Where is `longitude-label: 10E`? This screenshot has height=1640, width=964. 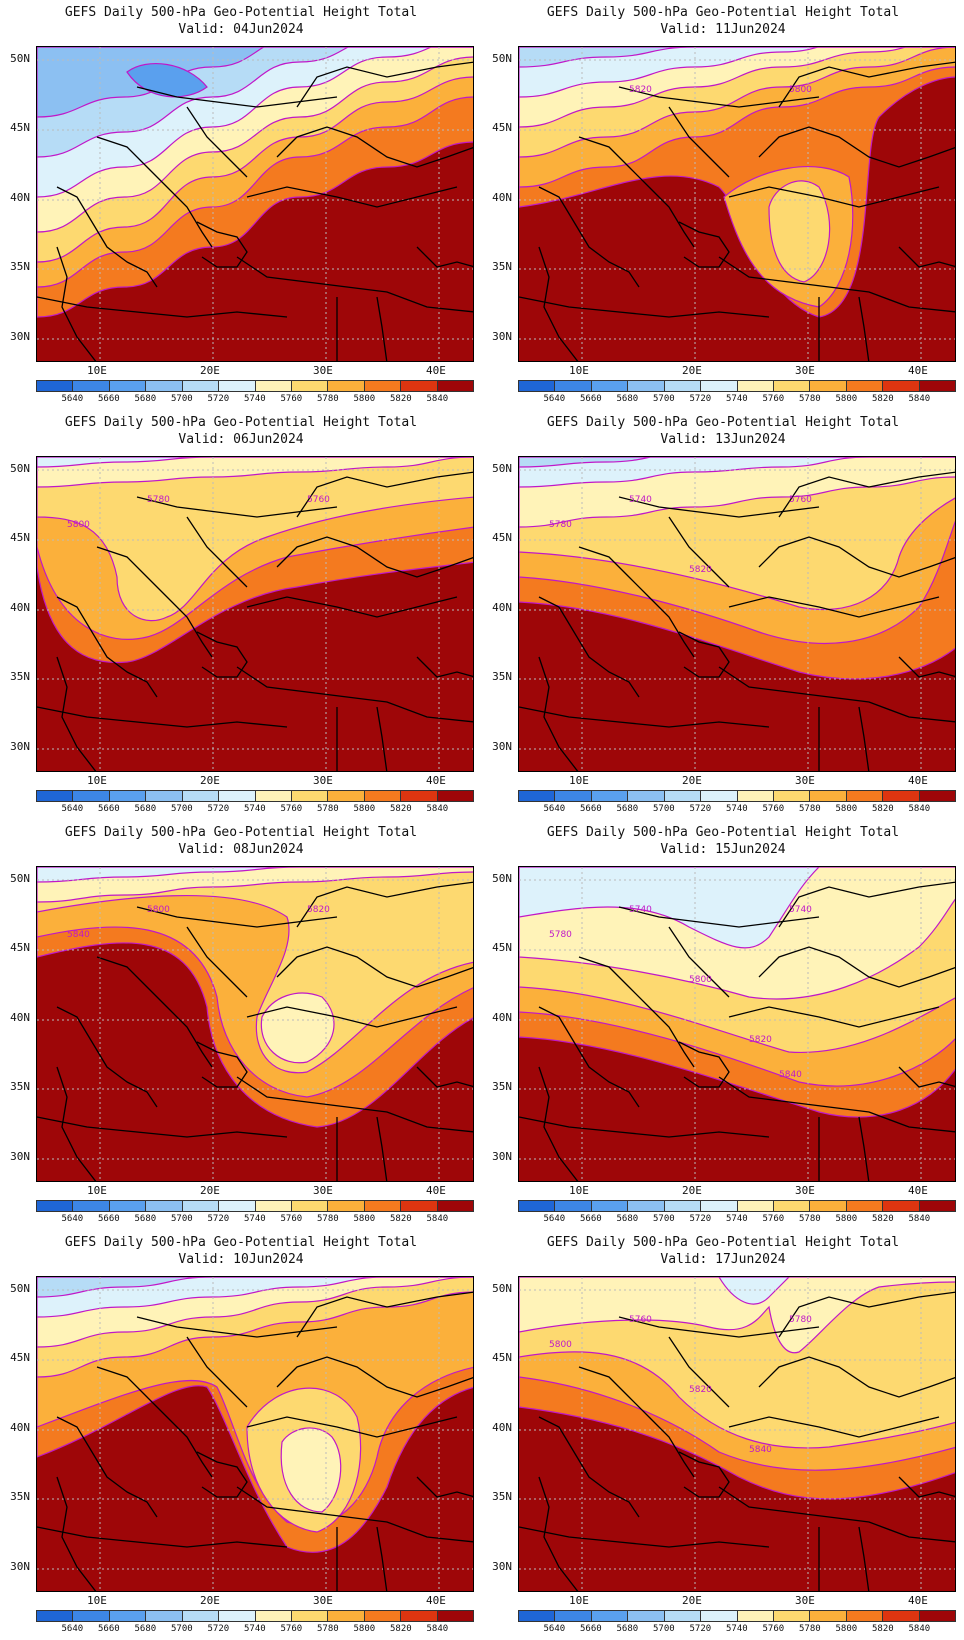
longitude-label: 10E is located at coordinates (97, 780).